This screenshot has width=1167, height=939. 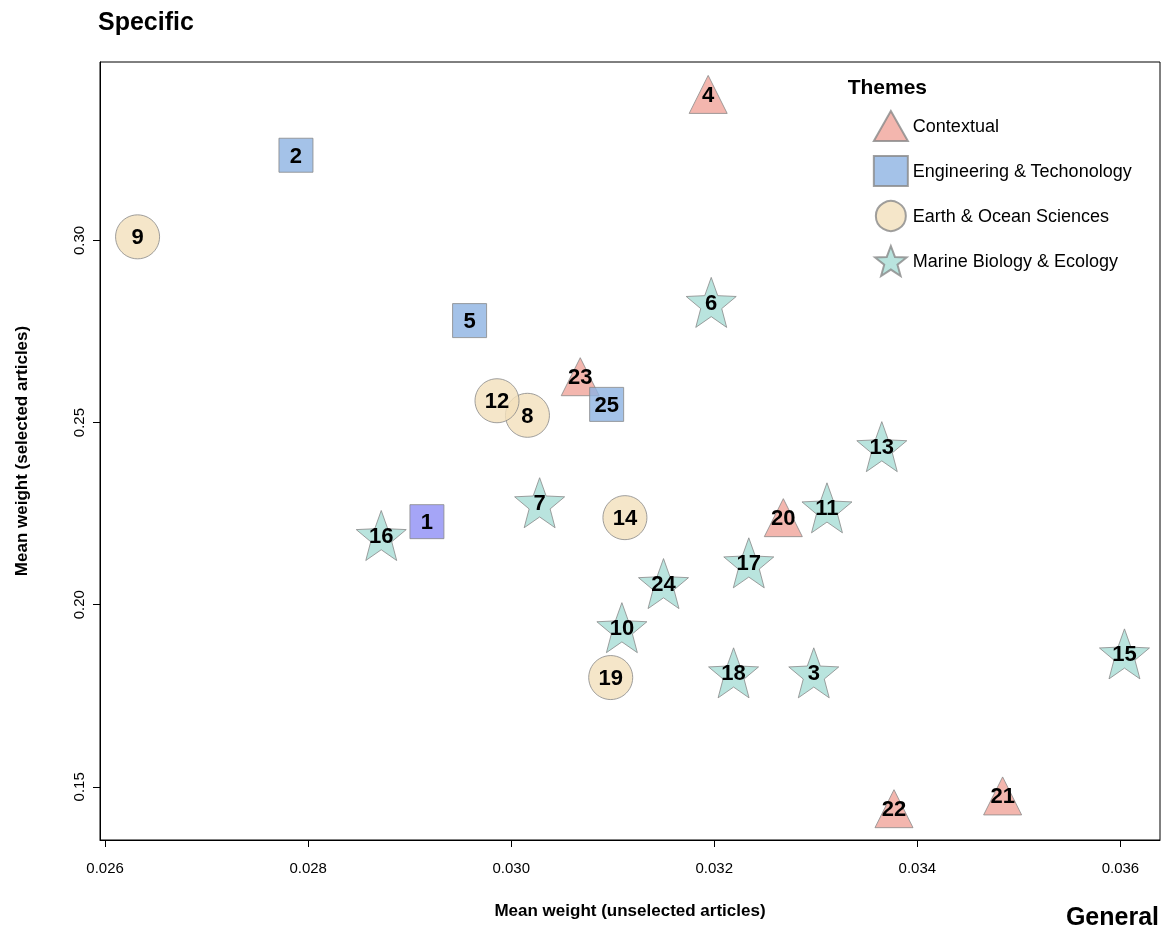 I want to click on annotation: 23, so click(x=580, y=377).